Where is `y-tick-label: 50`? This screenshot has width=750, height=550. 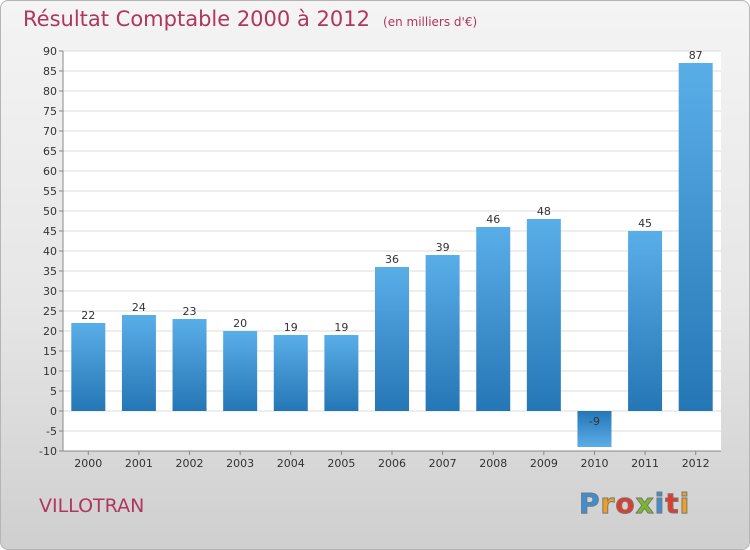
y-tick-label: 50 is located at coordinates (50, 211).